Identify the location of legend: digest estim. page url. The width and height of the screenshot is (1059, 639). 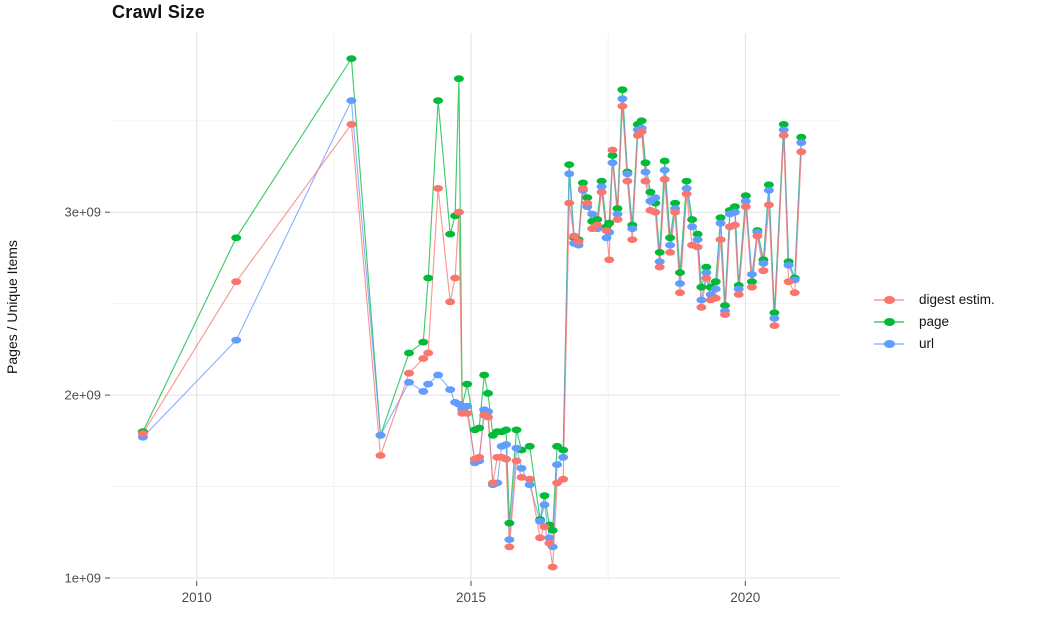
(934, 321).